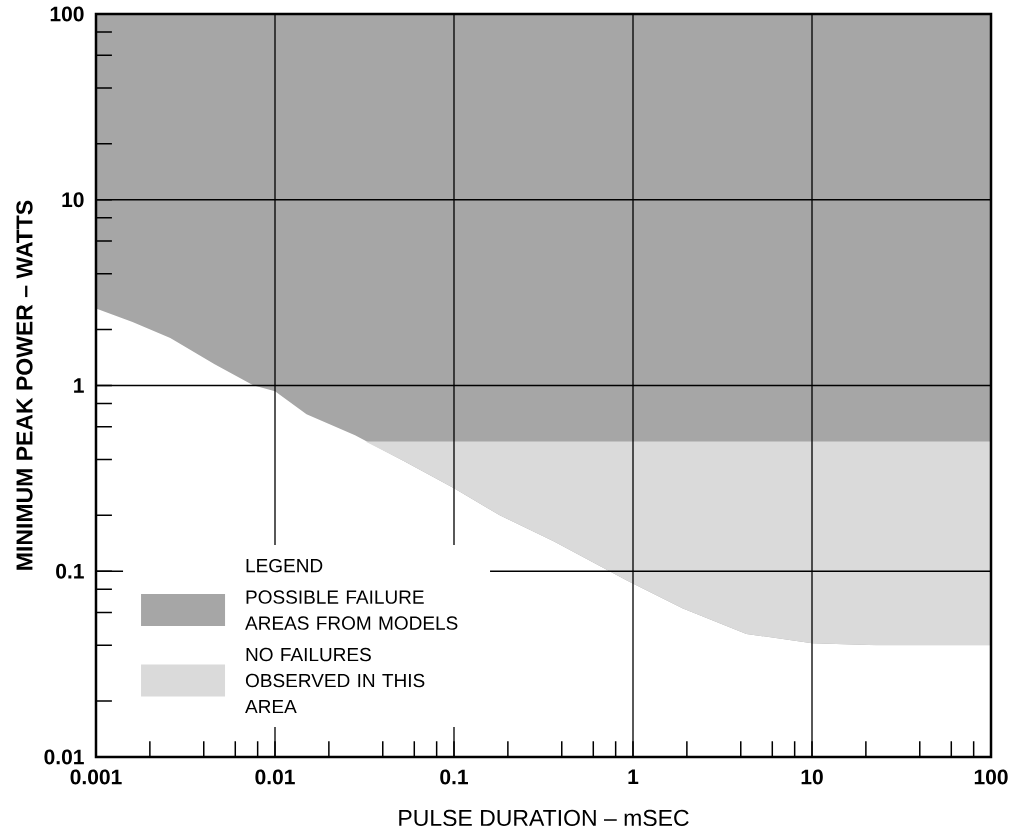 The image size is (1016, 830). What do you see at coordinates (70, 571) in the screenshot?
I see `y-tick-label: 0.1` at bounding box center [70, 571].